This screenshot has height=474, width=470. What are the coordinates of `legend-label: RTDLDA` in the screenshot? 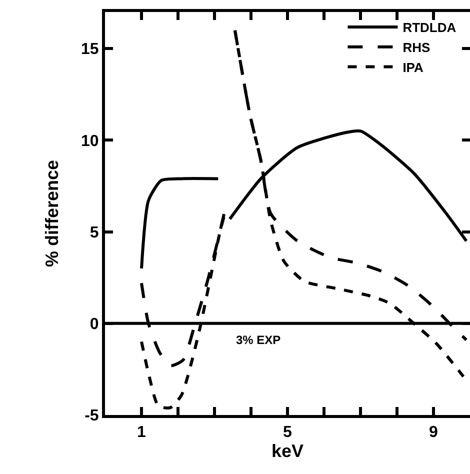 It's located at (429, 28).